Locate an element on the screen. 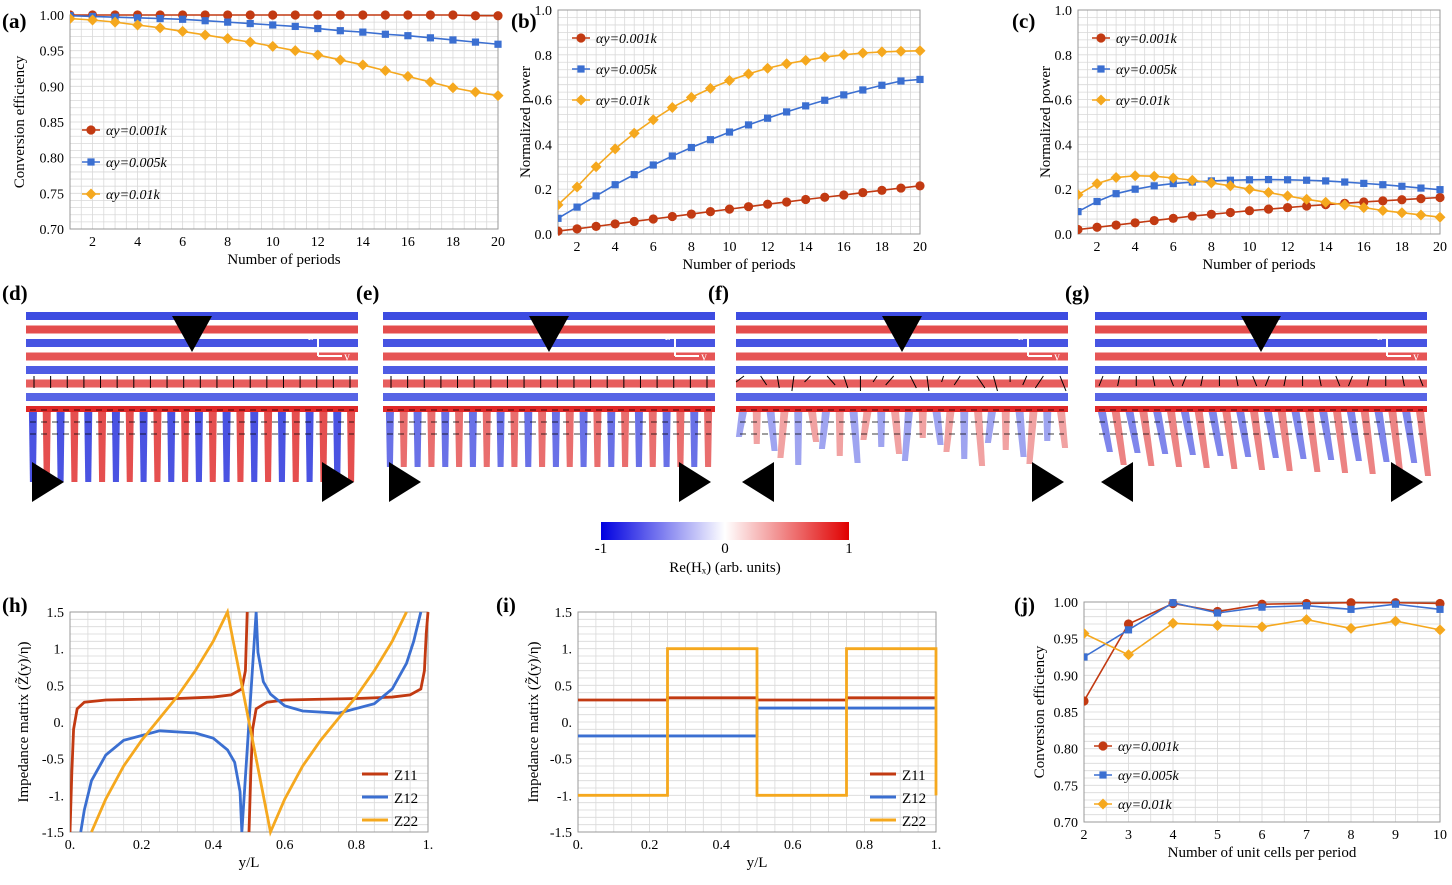 This screenshot has height=885, width=1452. x-tick-label: 12 is located at coordinates (1288, 247).